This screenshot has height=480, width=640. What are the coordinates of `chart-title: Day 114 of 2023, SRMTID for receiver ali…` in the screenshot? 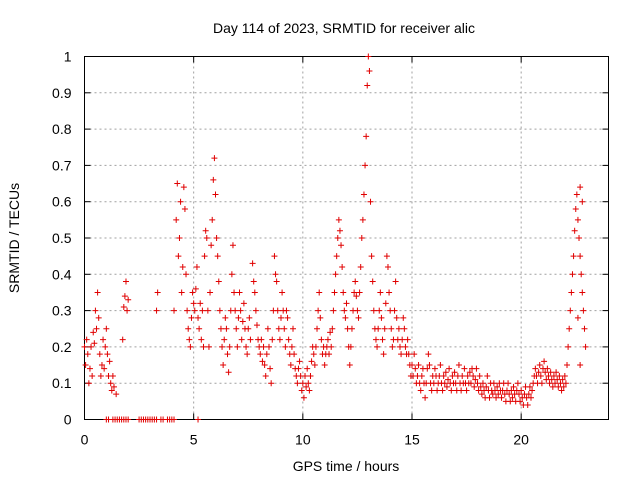 It's located at (344, 28).